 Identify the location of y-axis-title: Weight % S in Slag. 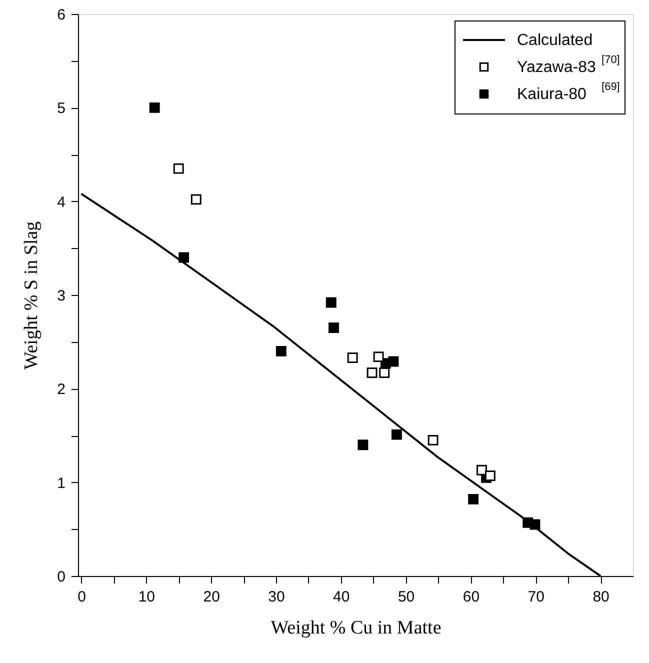
(31, 295).